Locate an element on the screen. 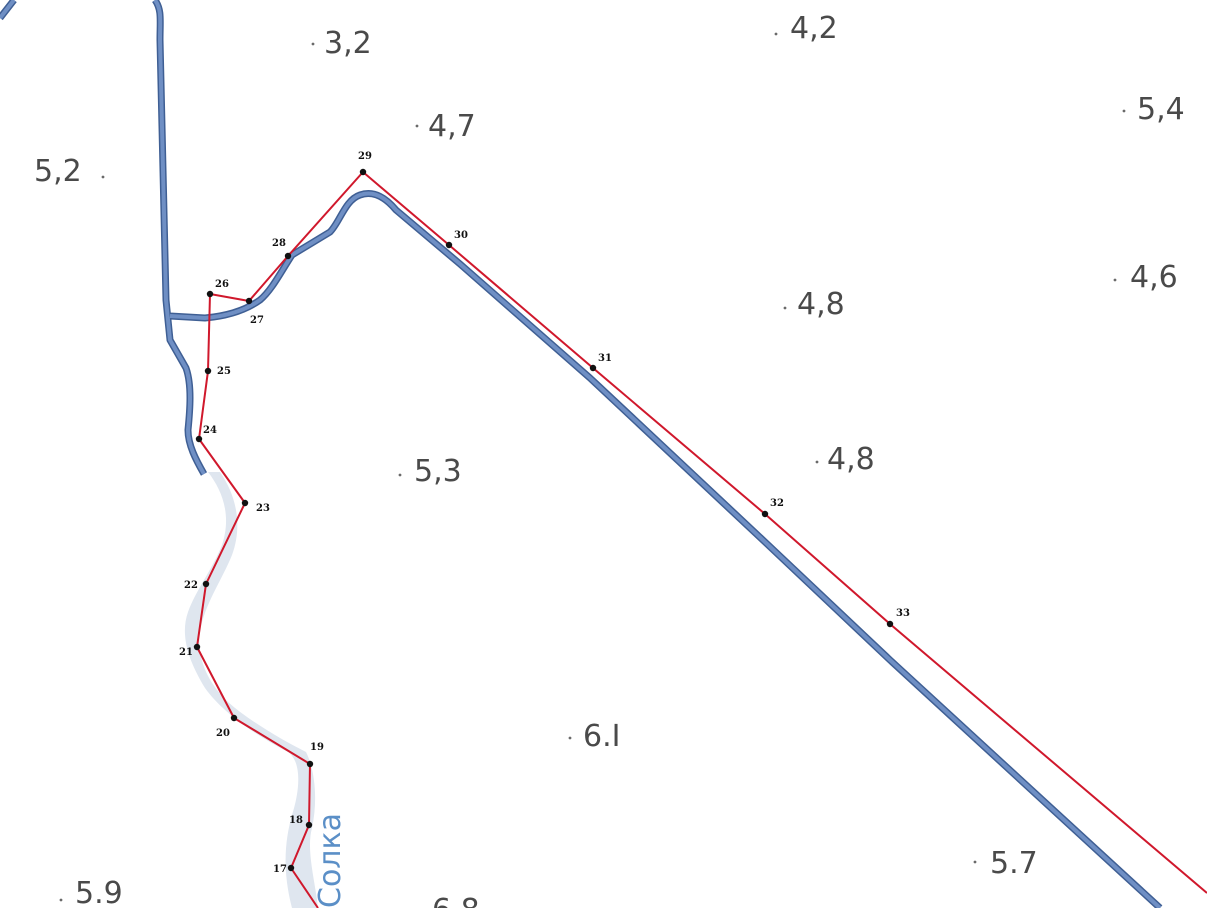 The height and width of the screenshot is (908, 1207). boundary-vertex-label-31: 31 is located at coordinates (605, 358).